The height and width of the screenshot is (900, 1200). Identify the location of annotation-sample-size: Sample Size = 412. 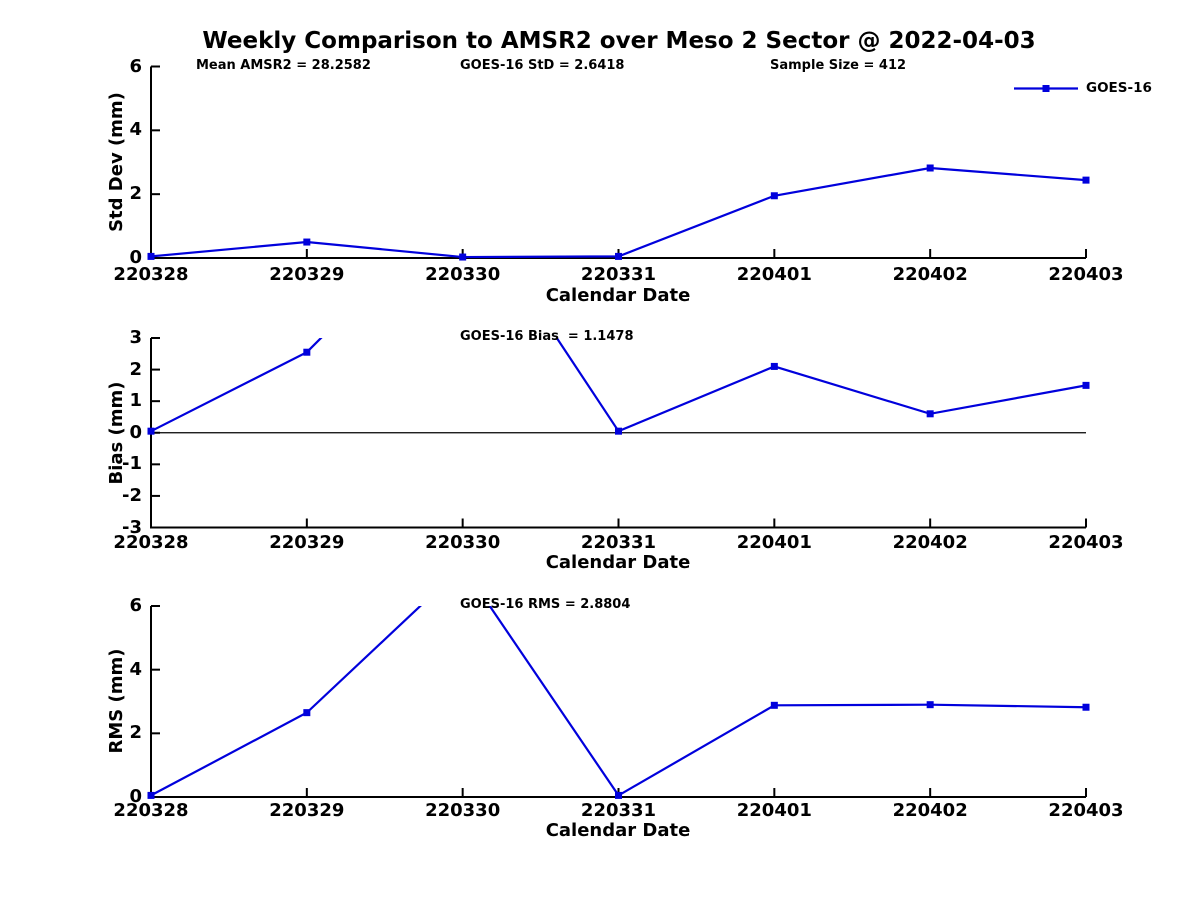
(838, 65).